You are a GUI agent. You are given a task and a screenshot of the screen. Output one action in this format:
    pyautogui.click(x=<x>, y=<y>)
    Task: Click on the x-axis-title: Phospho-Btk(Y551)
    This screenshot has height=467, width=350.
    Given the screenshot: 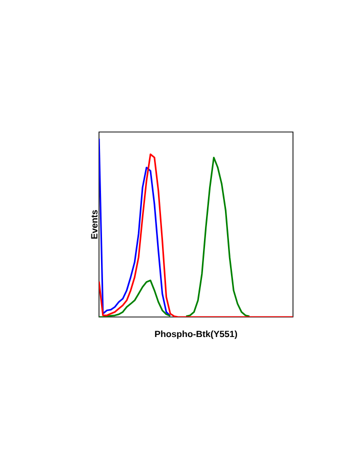 What is the action you would take?
    pyautogui.click(x=196, y=334)
    